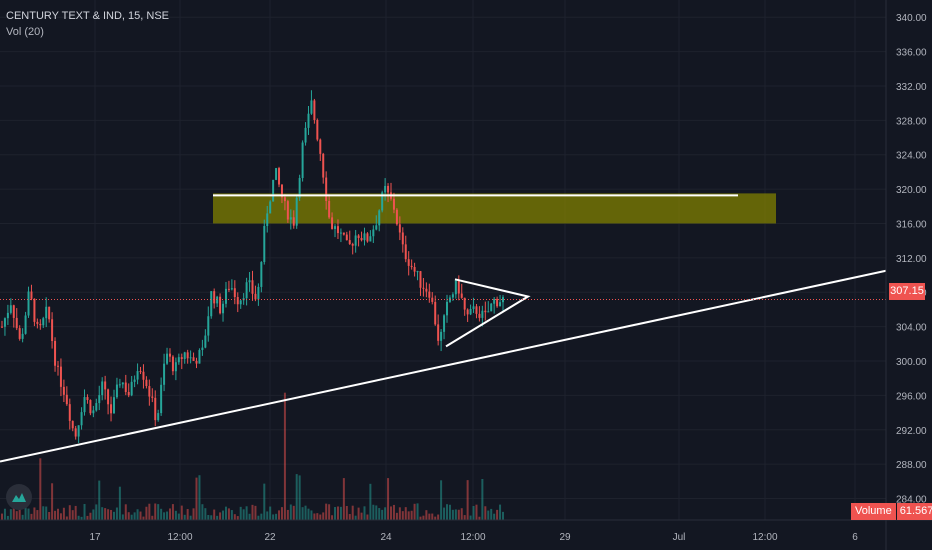  What do you see at coordinates (911, 396) in the screenshot?
I see `y-tick-label: 296.00` at bounding box center [911, 396].